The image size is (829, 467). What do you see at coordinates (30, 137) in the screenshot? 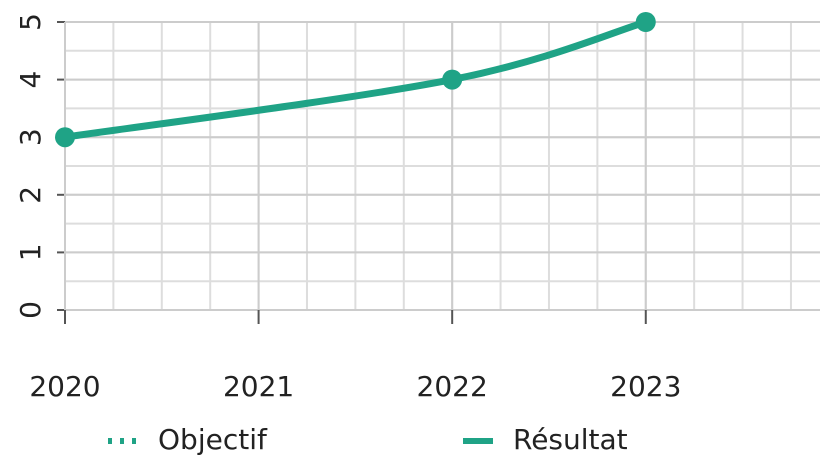
I see `y-tick-label: 3` at bounding box center [30, 137].